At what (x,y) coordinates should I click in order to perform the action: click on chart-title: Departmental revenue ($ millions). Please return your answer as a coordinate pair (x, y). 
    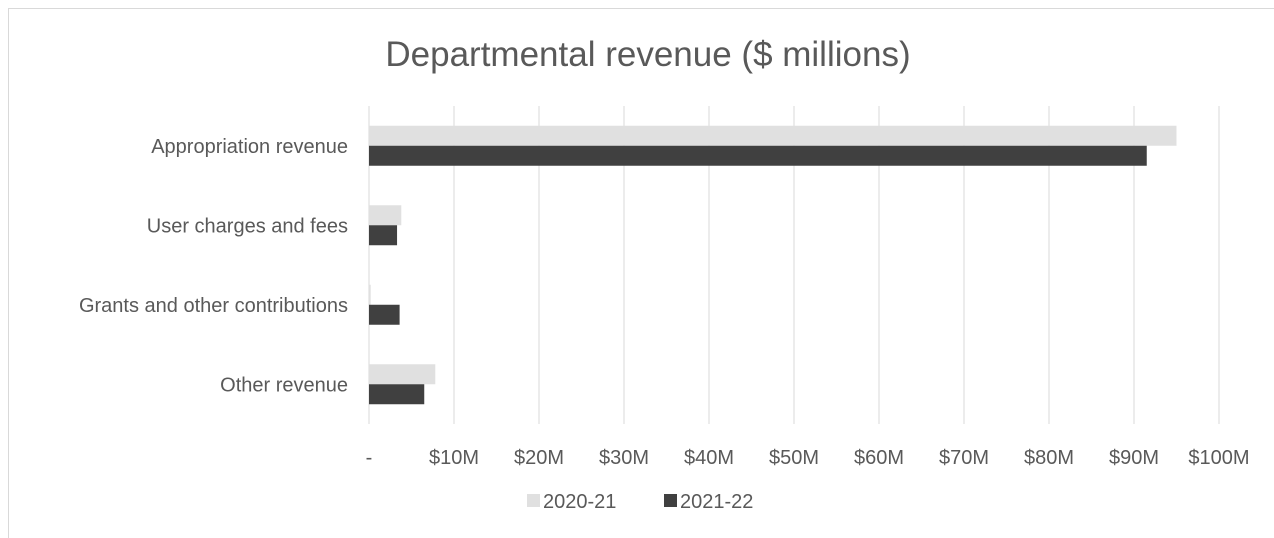
    Looking at the image, I should click on (647, 54).